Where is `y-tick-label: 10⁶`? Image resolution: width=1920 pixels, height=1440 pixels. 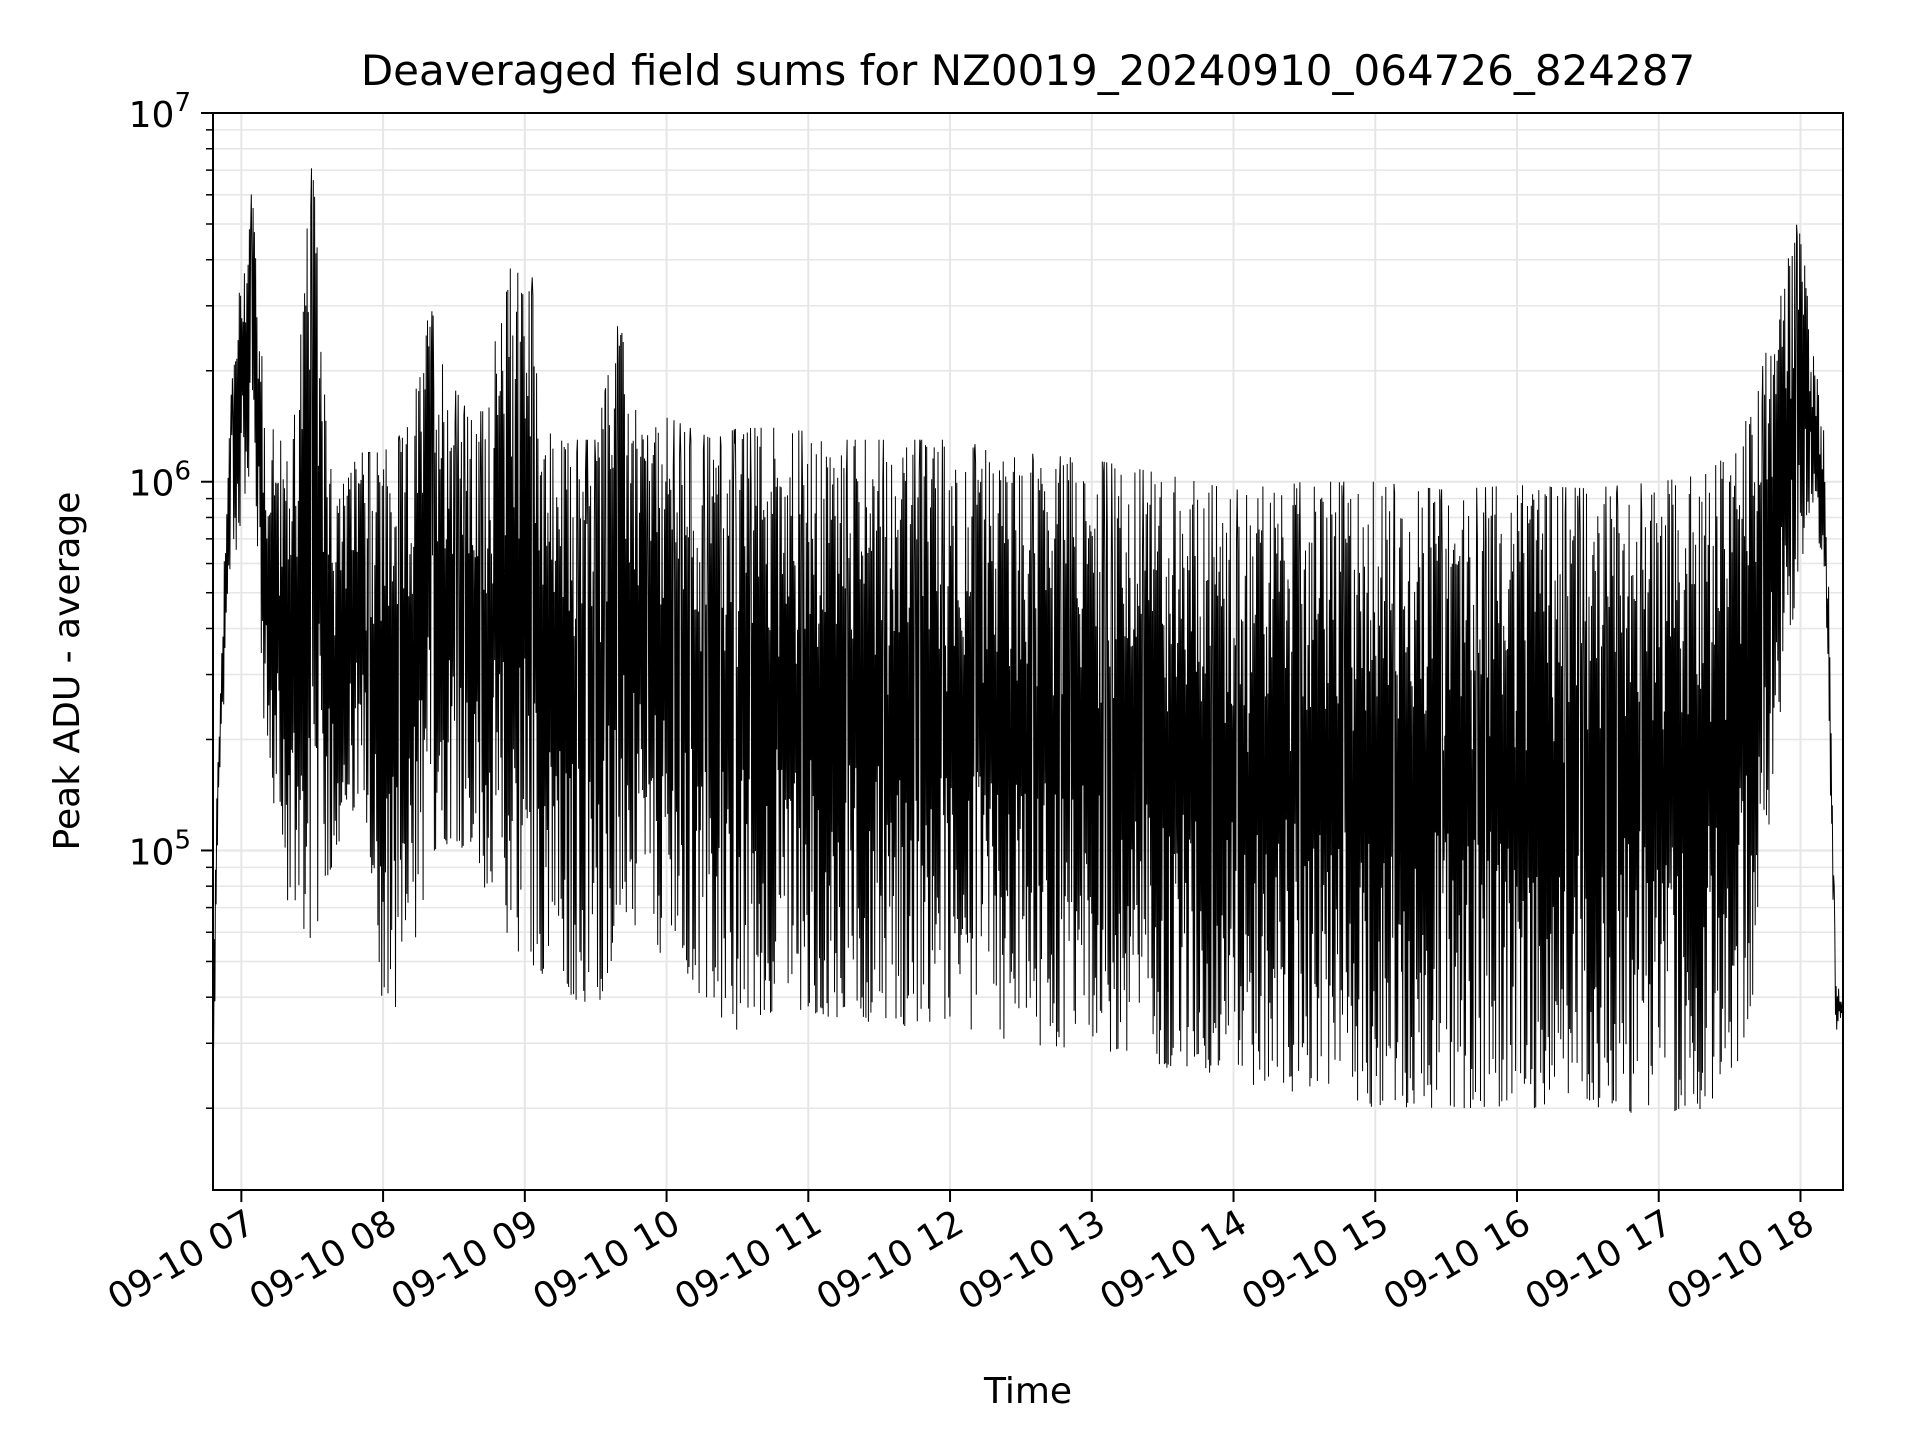 y-tick-label: 10⁶ is located at coordinates (160, 481).